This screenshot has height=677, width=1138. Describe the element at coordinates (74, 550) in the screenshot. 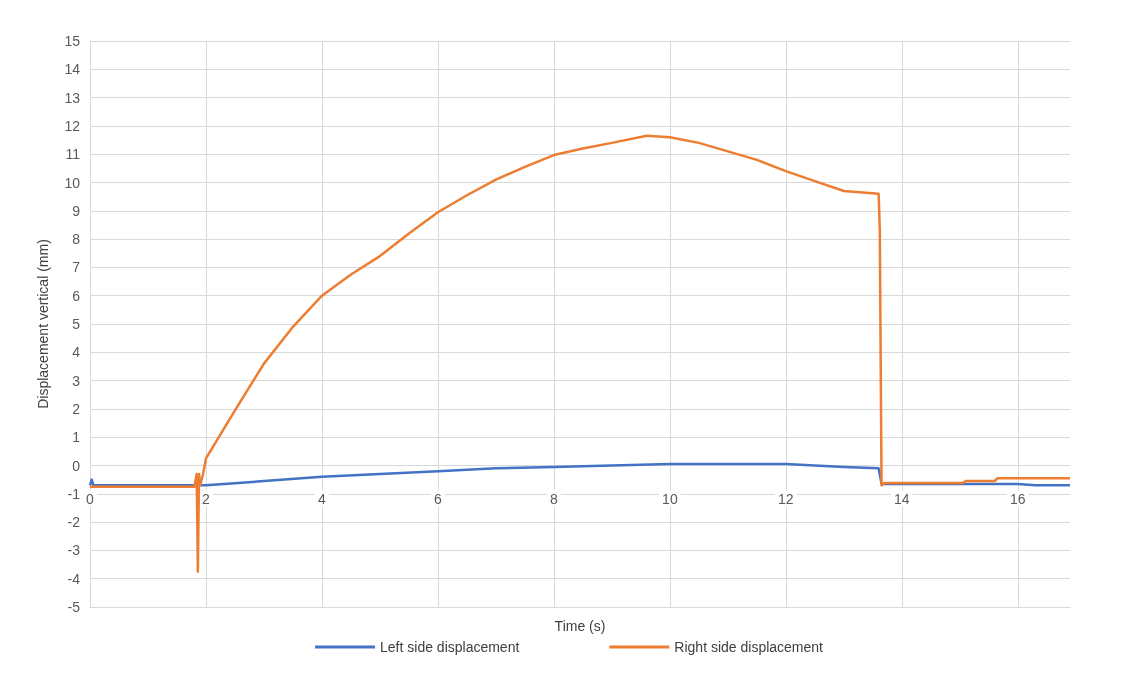

I see `y-tick-label: -3` at that location.